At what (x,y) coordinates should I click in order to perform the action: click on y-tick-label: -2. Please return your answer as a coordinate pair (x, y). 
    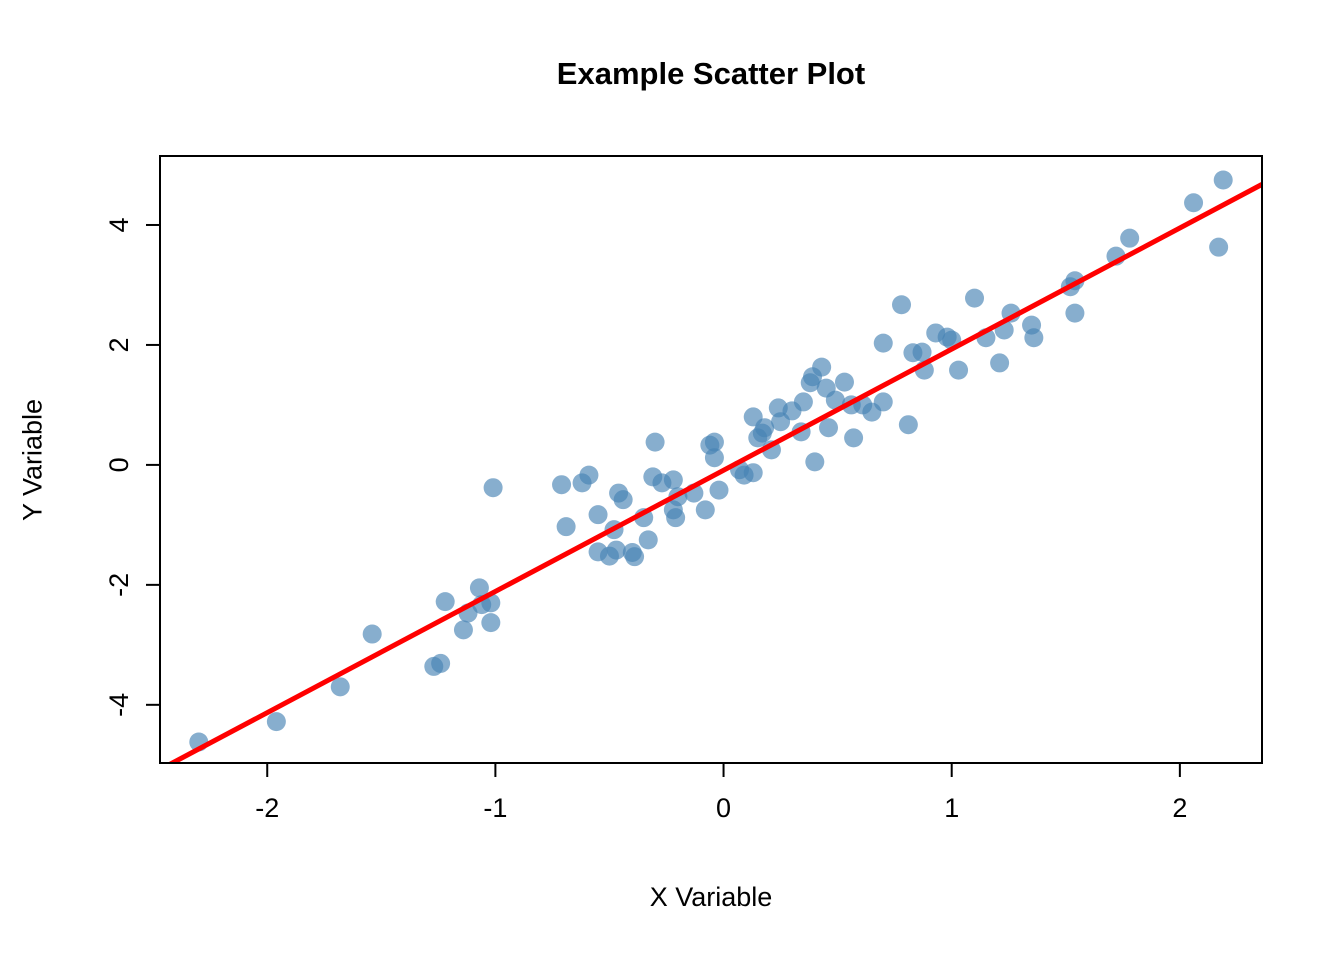
    Looking at the image, I should click on (119, 585).